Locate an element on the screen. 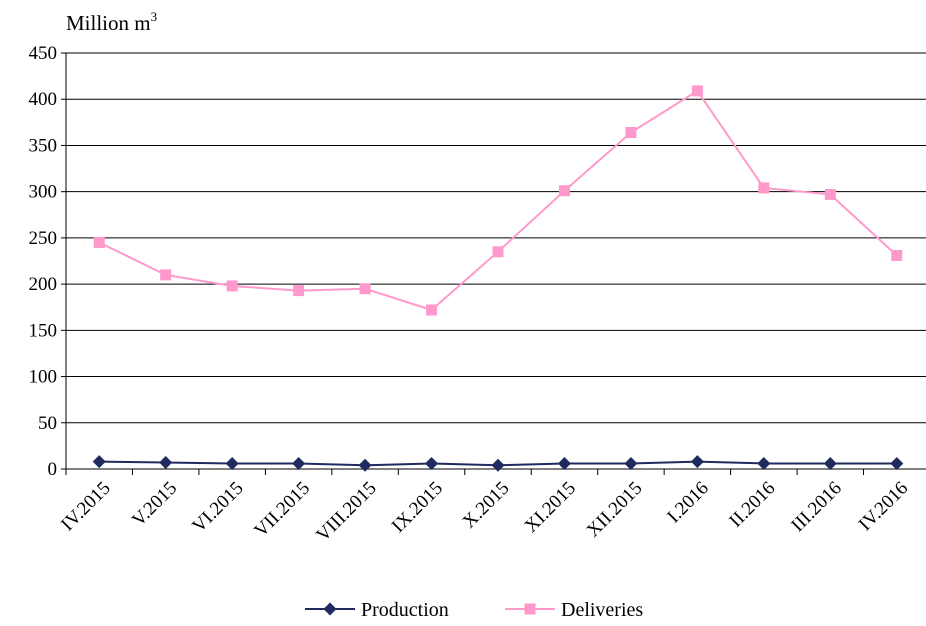 The width and height of the screenshot is (926, 626). y-axis-title-text: Million m is located at coordinates (108, 23).